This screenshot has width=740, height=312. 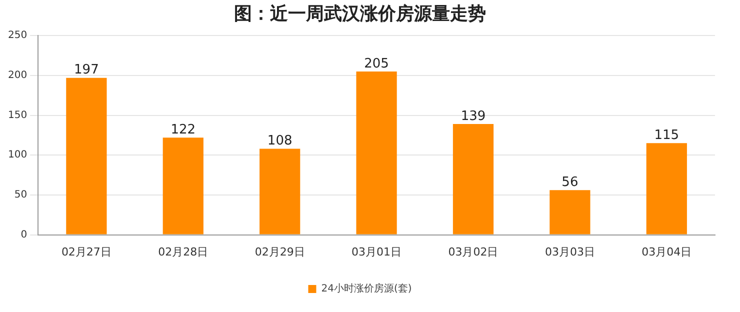 I want to click on y-tick-label: 150, so click(x=18, y=115).